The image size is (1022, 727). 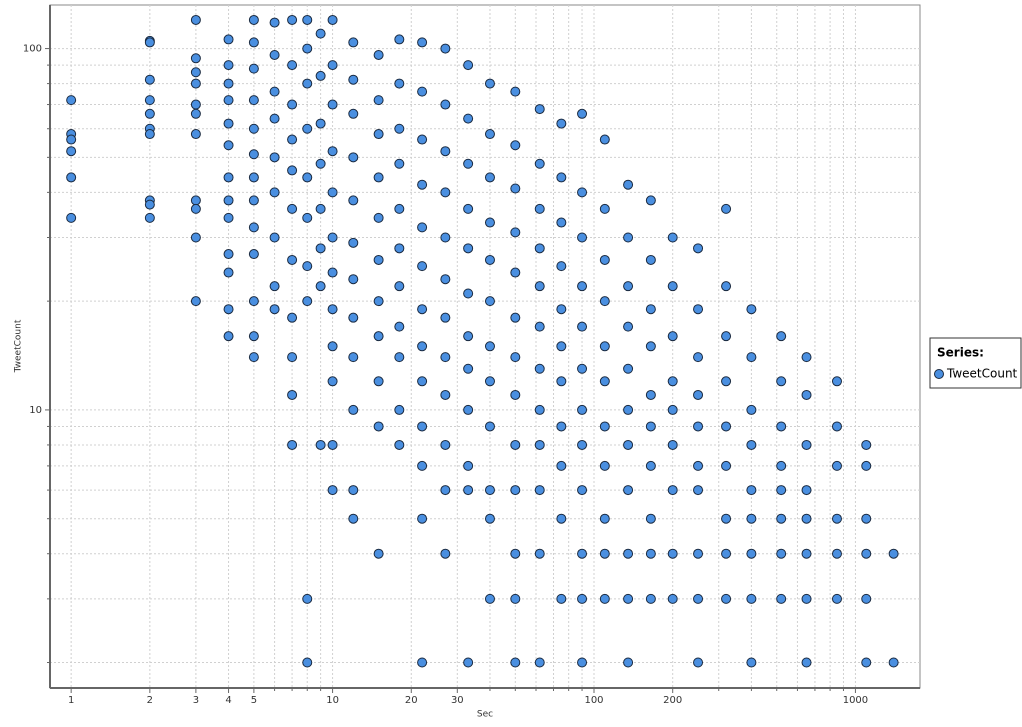 I want to click on x-tick-label: 200, so click(x=672, y=700).